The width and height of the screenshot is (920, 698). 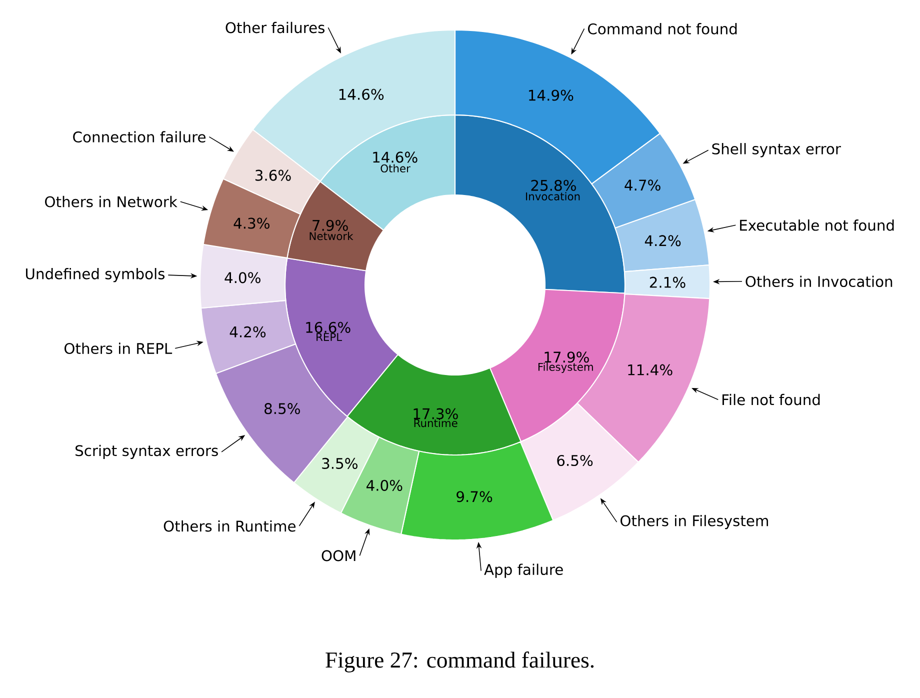 What do you see at coordinates (95, 275) in the screenshot?
I see `slice-label: Undefined symbols` at bounding box center [95, 275].